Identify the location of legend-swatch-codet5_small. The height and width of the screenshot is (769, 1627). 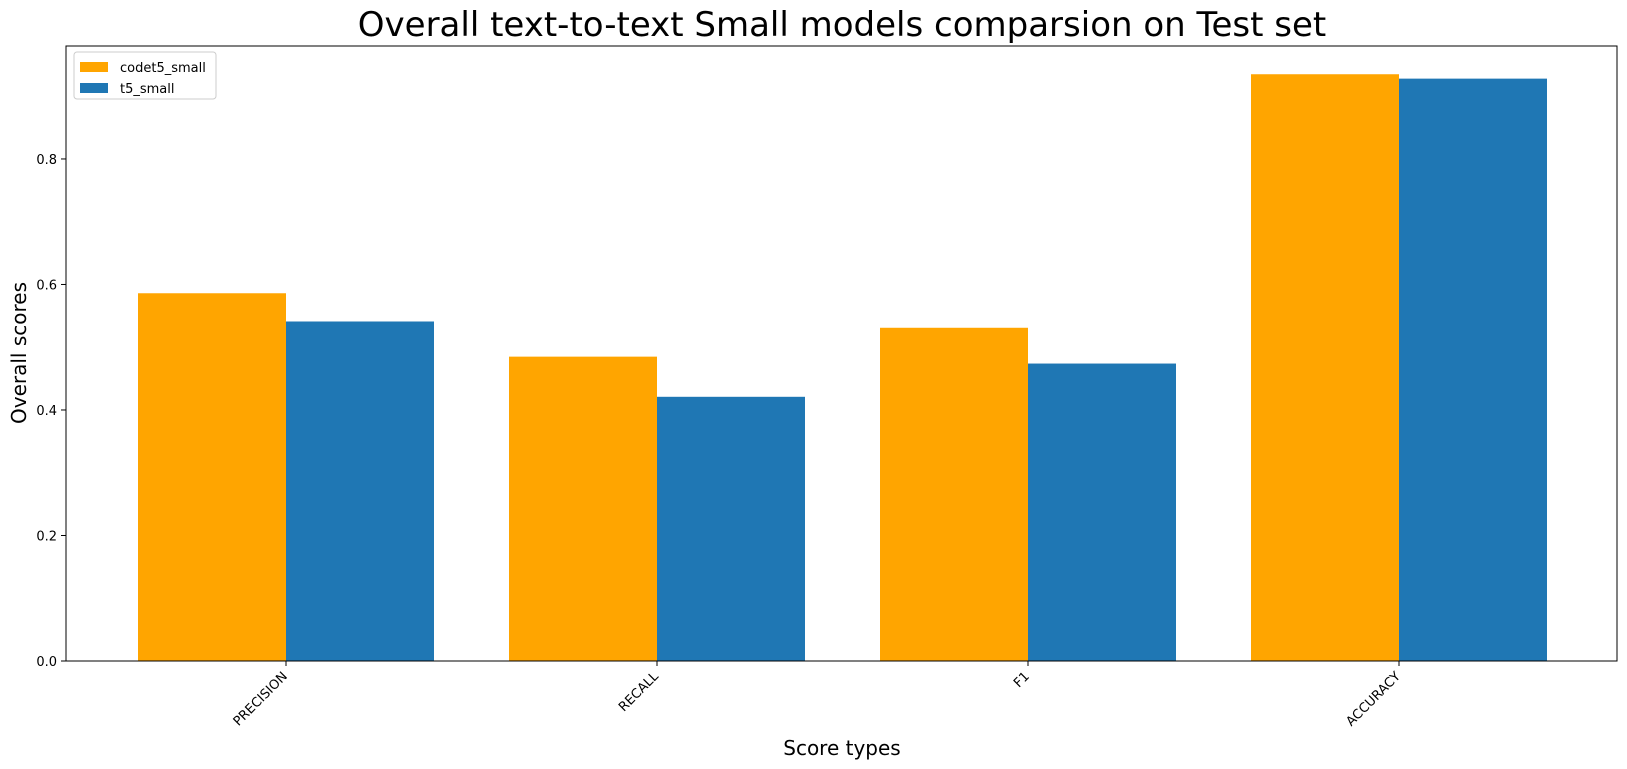
(94, 67).